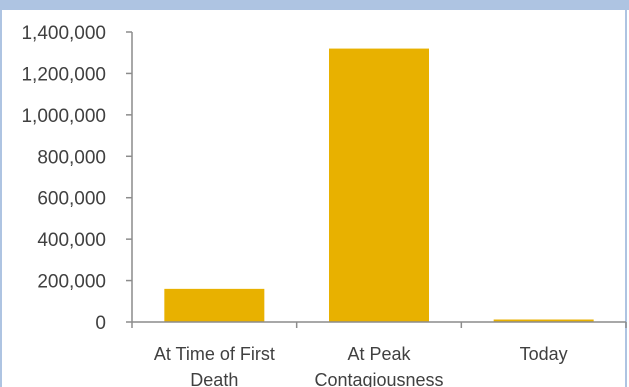  What do you see at coordinates (314, 5) in the screenshot?
I see `top-accent-band` at bounding box center [314, 5].